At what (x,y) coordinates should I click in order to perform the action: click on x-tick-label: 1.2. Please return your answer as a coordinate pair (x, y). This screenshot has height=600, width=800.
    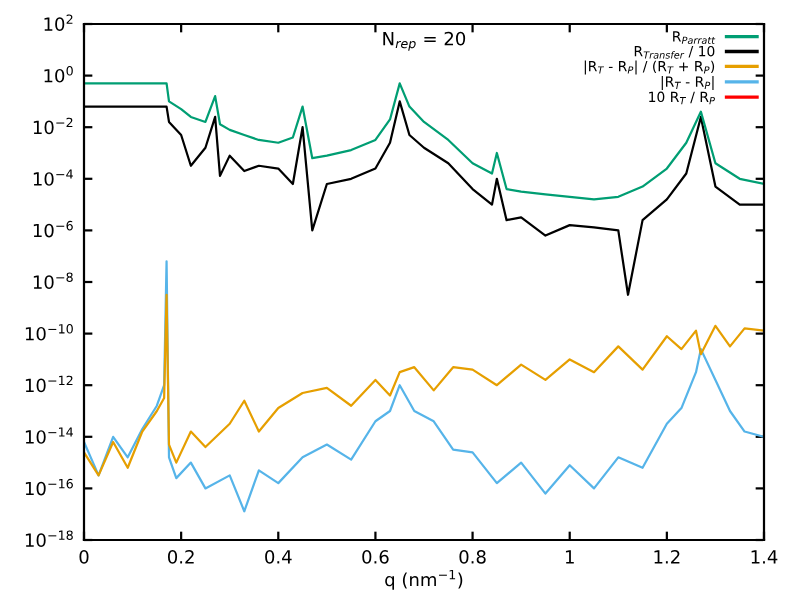
    Looking at the image, I should click on (667, 557).